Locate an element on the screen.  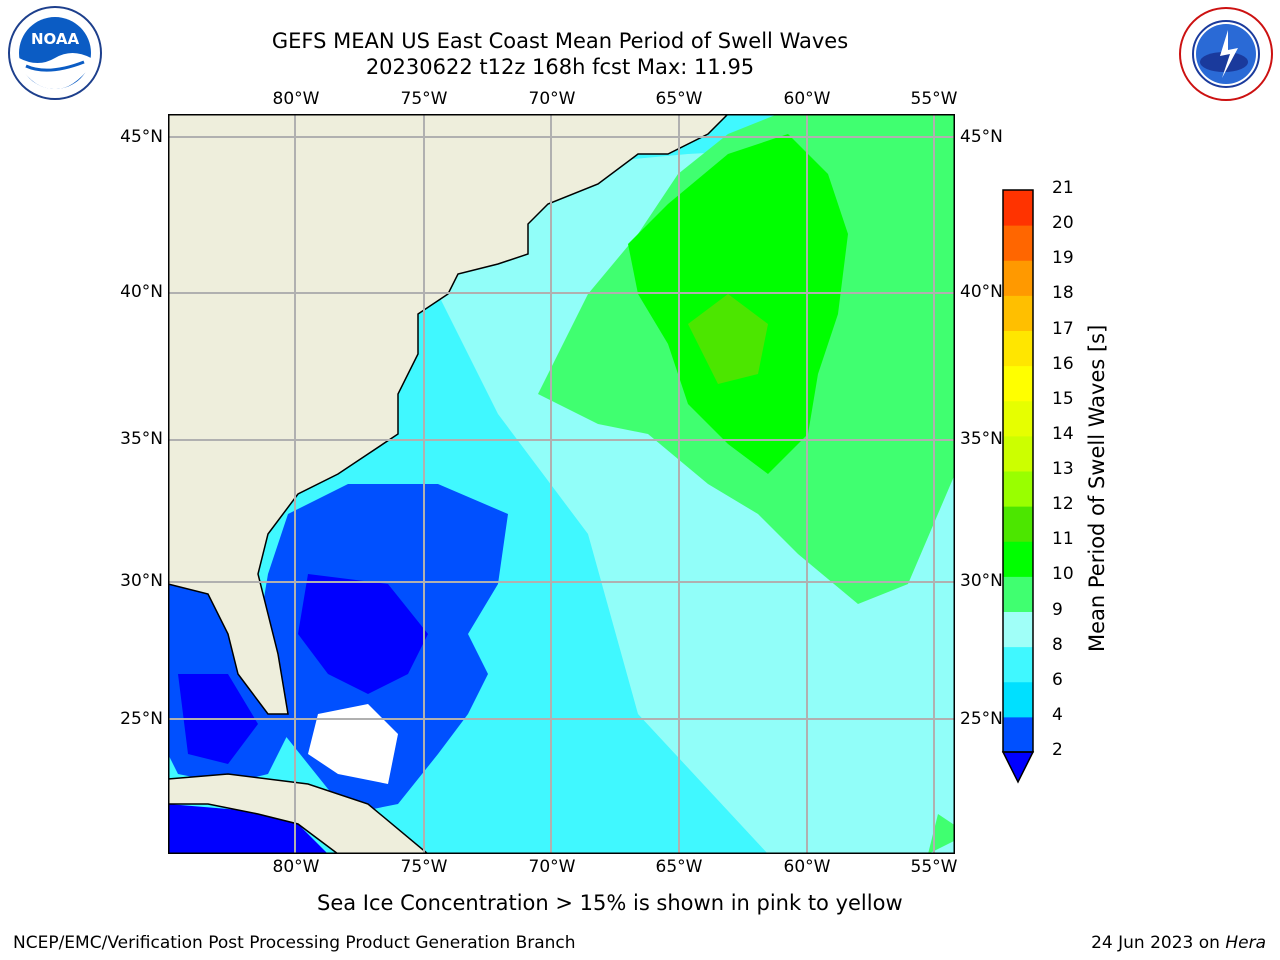
lon-label-top-70w: 70°W is located at coordinates (552, 99).